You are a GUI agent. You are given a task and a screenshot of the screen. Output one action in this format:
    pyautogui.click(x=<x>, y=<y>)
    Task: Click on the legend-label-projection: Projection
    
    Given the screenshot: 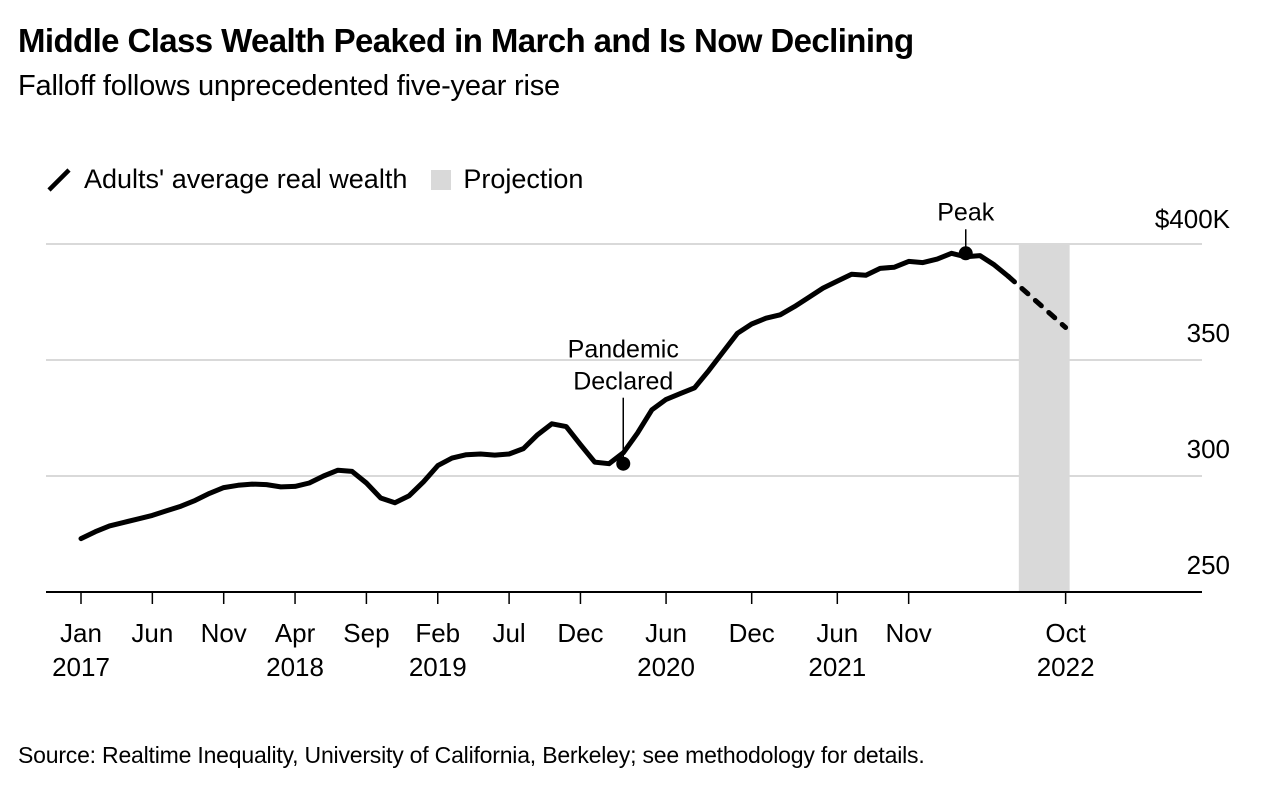 What is the action you would take?
    pyautogui.click(x=523, y=179)
    